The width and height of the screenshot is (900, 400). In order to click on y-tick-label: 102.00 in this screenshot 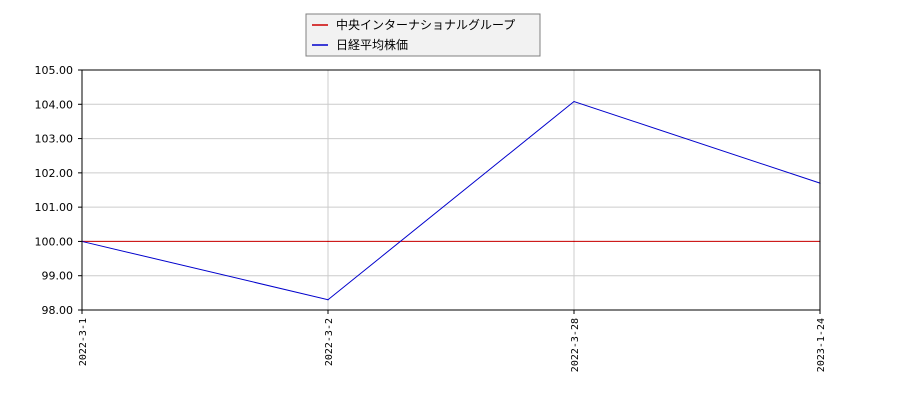, I will do `click(54, 173)`.